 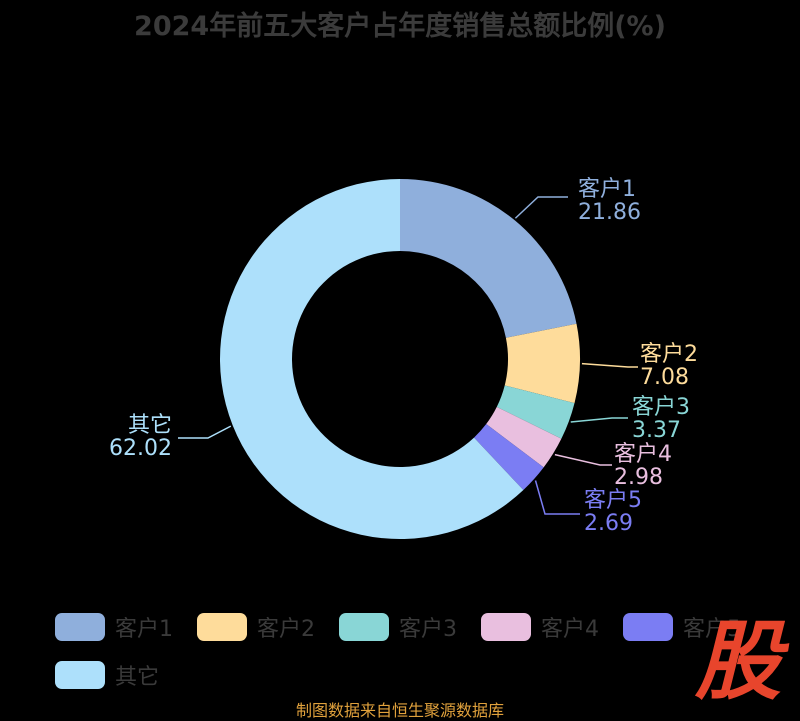 What do you see at coordinates (712, 629) in the screenshot?
I see `legend-label: 客户5` at bounding box center [712, 629].